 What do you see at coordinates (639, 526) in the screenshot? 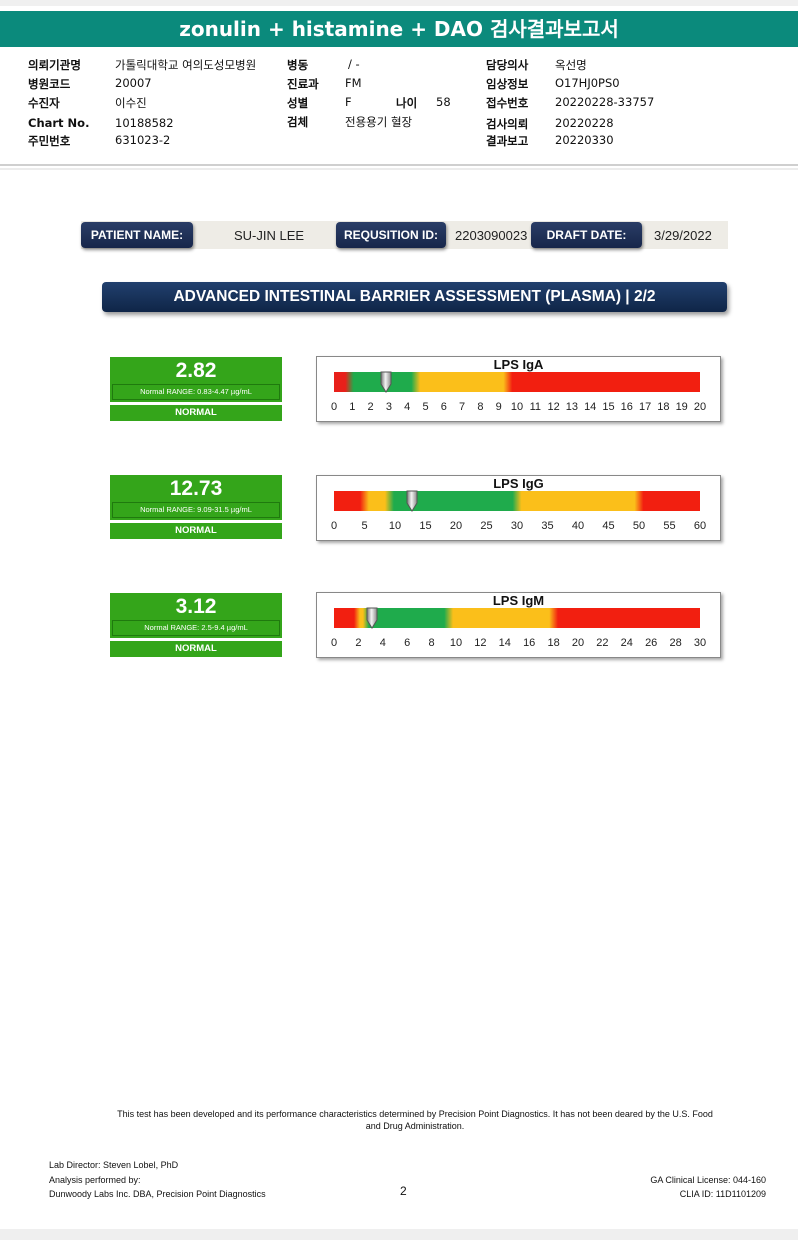
I see `tick-label: 50` at bounding box center [639, 526].